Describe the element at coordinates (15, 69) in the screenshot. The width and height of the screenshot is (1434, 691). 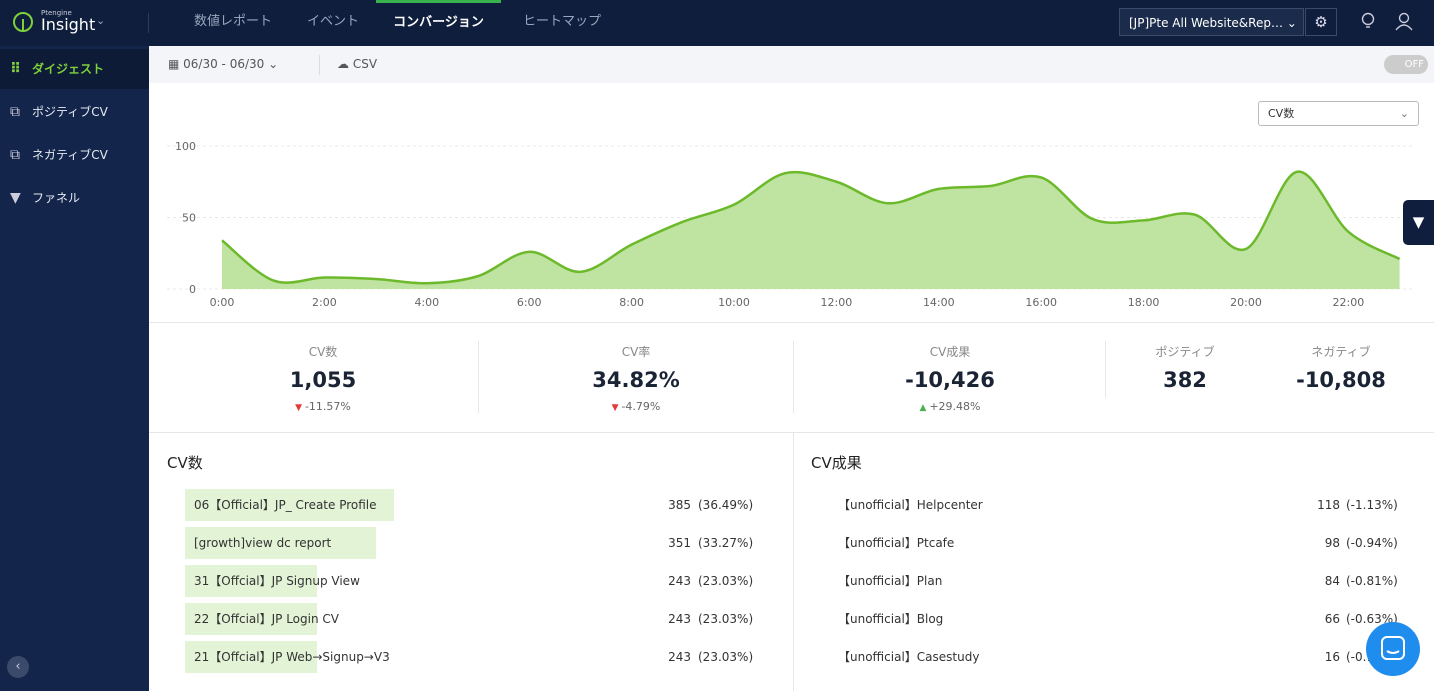
I see `sidebar-icon: ⠿` at that location.